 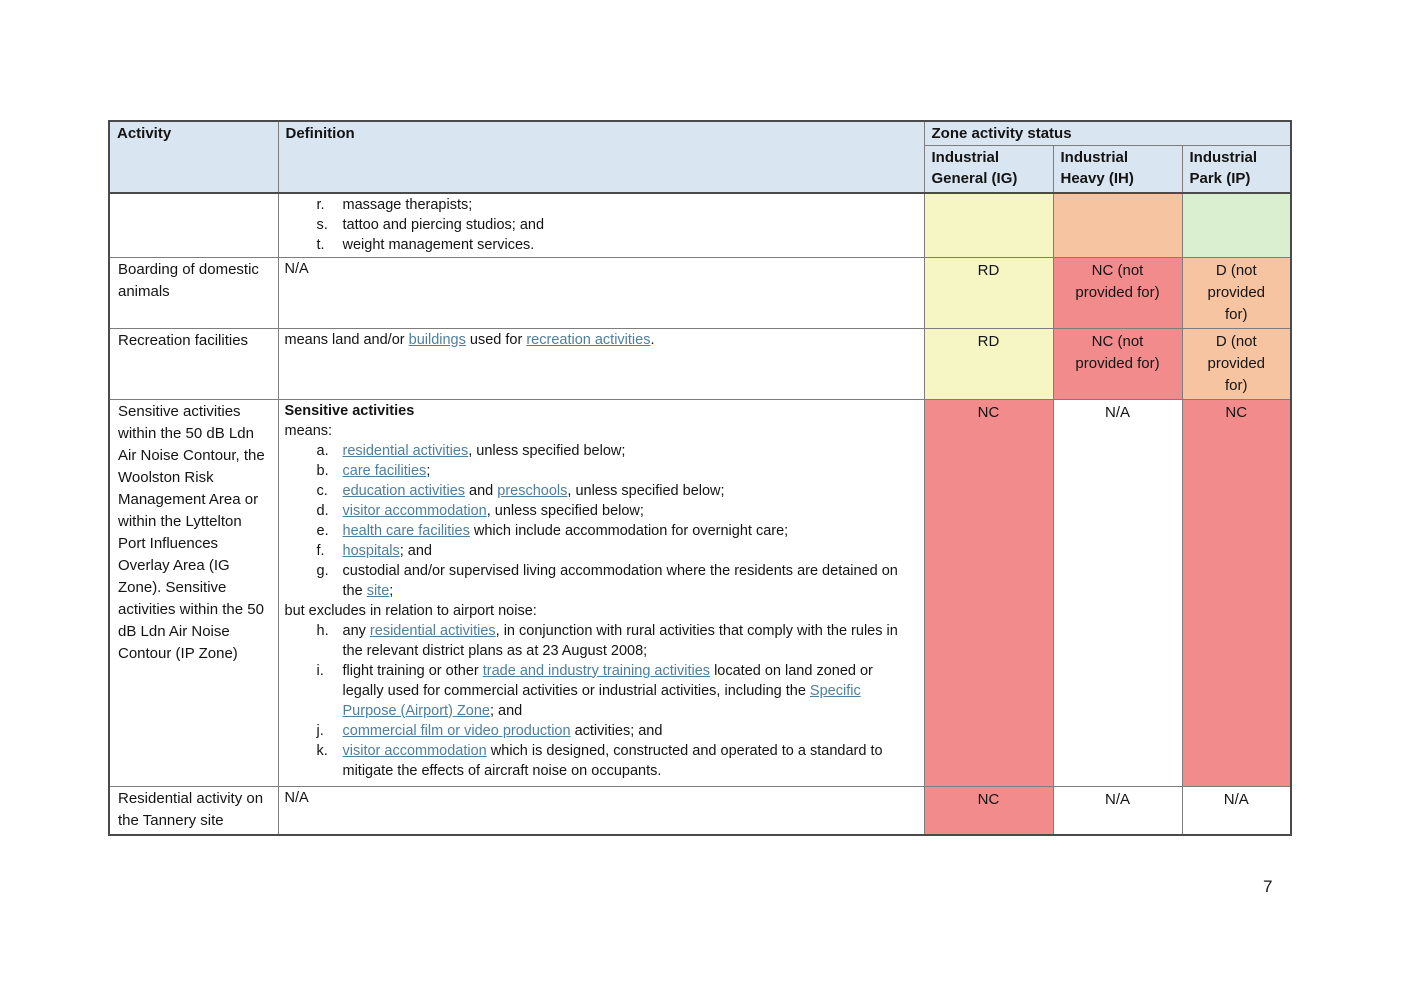 What do you see at coordinates (652, 339) in the screenshot?
I see `definition-text: .` at bounding box center [652, 339].